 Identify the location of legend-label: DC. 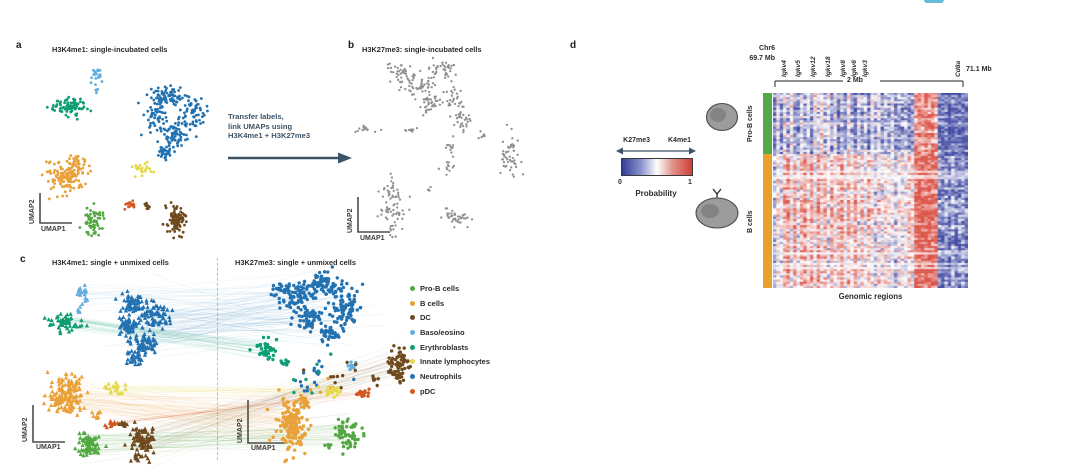
(425, 318).